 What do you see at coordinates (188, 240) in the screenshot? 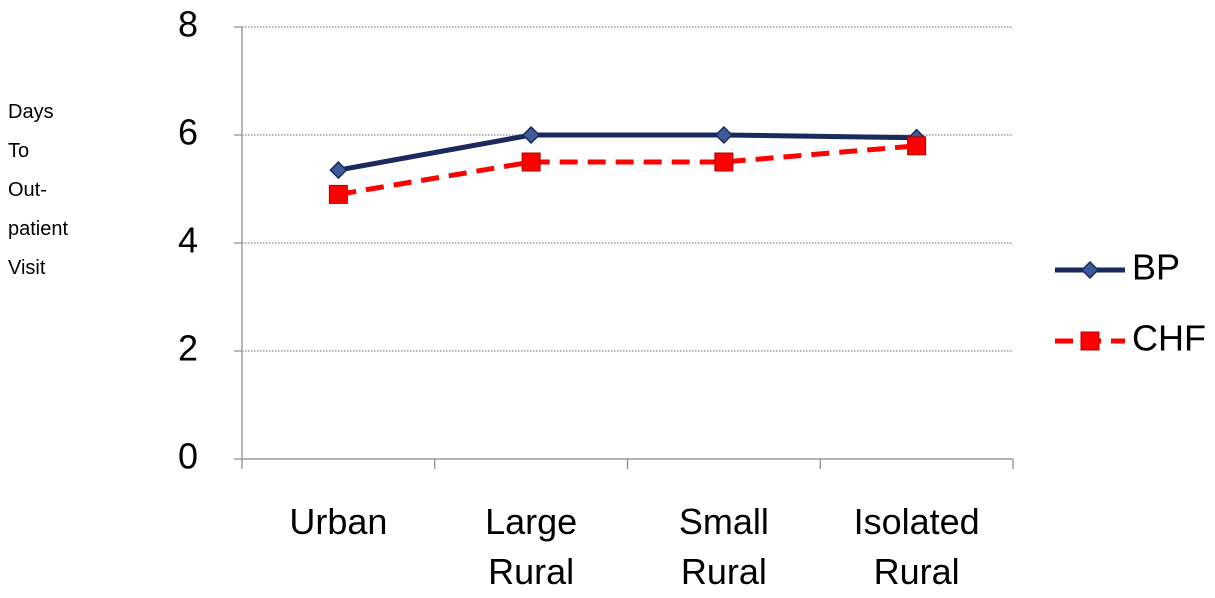
I see `y-tick-label: 4` at bounding box center [188, 240].